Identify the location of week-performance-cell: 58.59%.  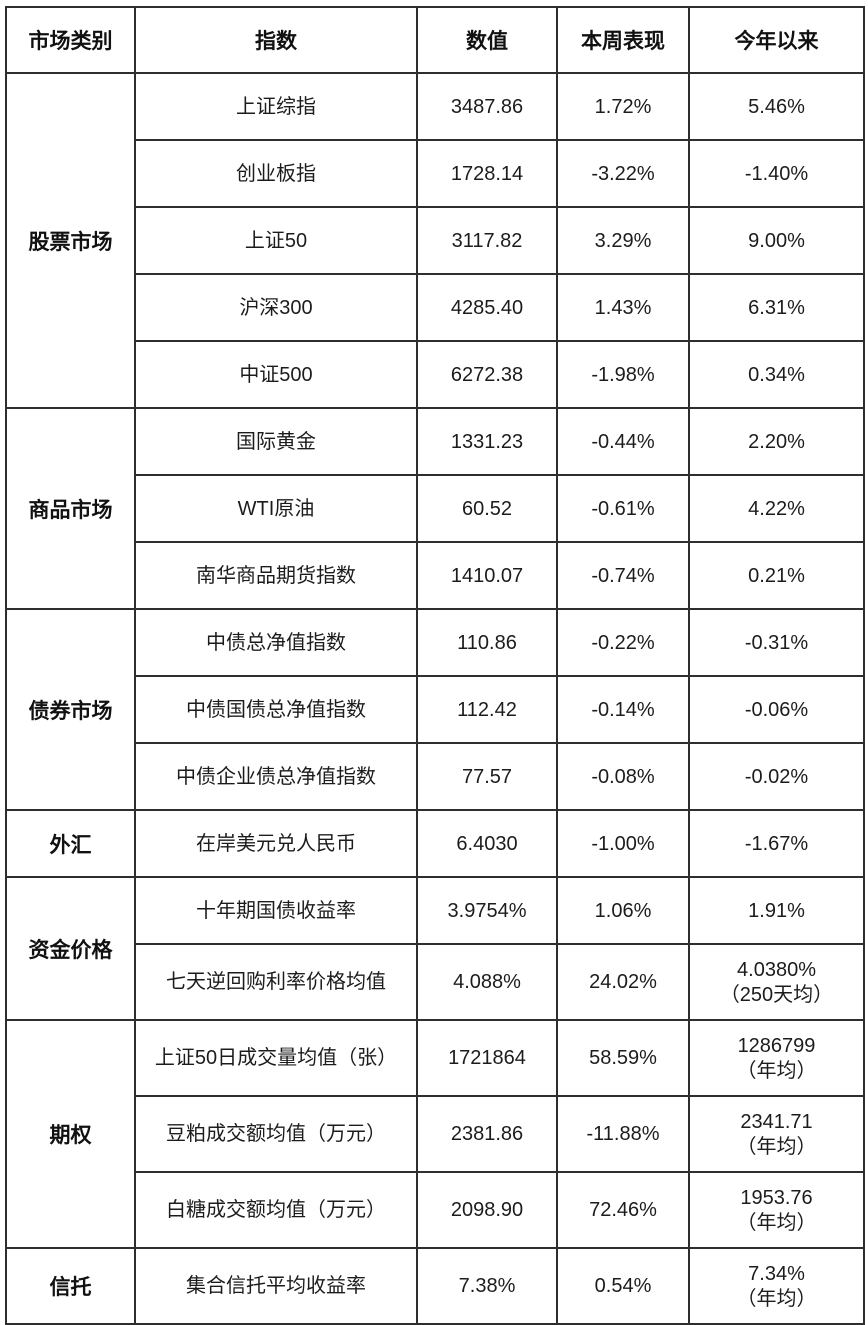
(623, 1058).